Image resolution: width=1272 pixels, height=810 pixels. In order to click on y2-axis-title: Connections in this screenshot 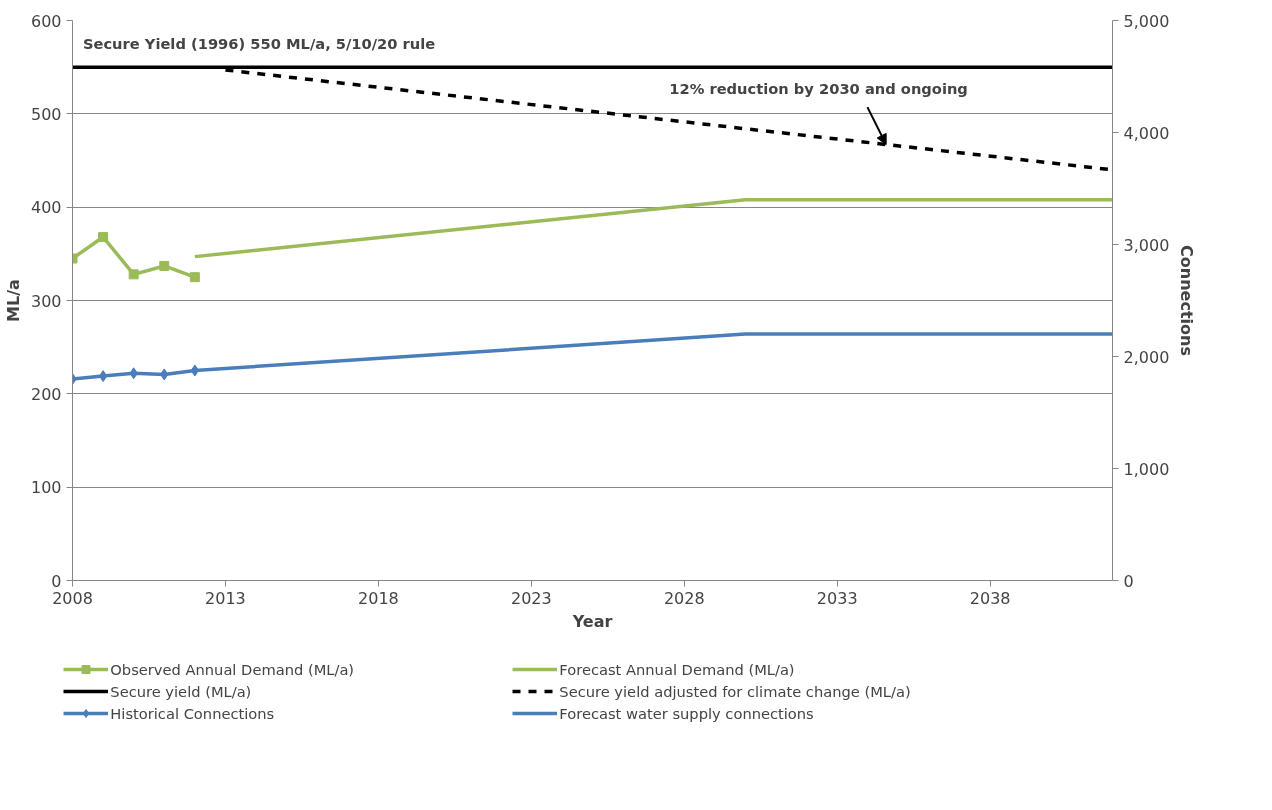, I will do `click(1187, 300)`.